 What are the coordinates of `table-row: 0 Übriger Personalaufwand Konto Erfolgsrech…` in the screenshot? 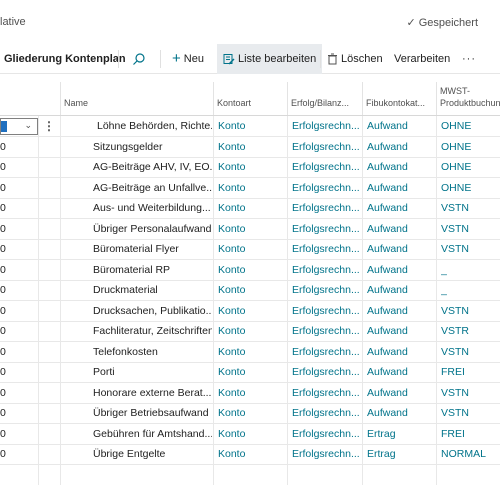 It's located at (250, 229).